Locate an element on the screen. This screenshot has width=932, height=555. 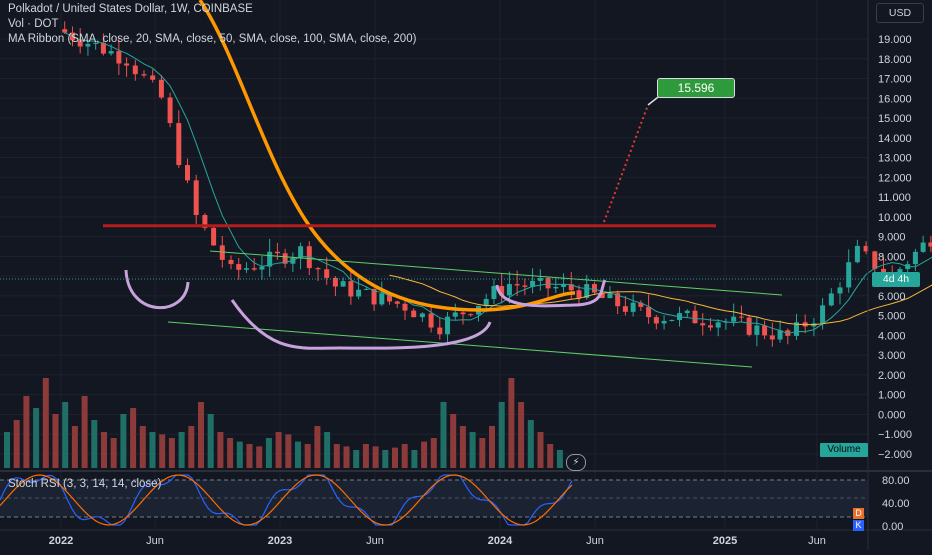
price-countdown-tag: 4d 4h is located at coordinates (896, 279).